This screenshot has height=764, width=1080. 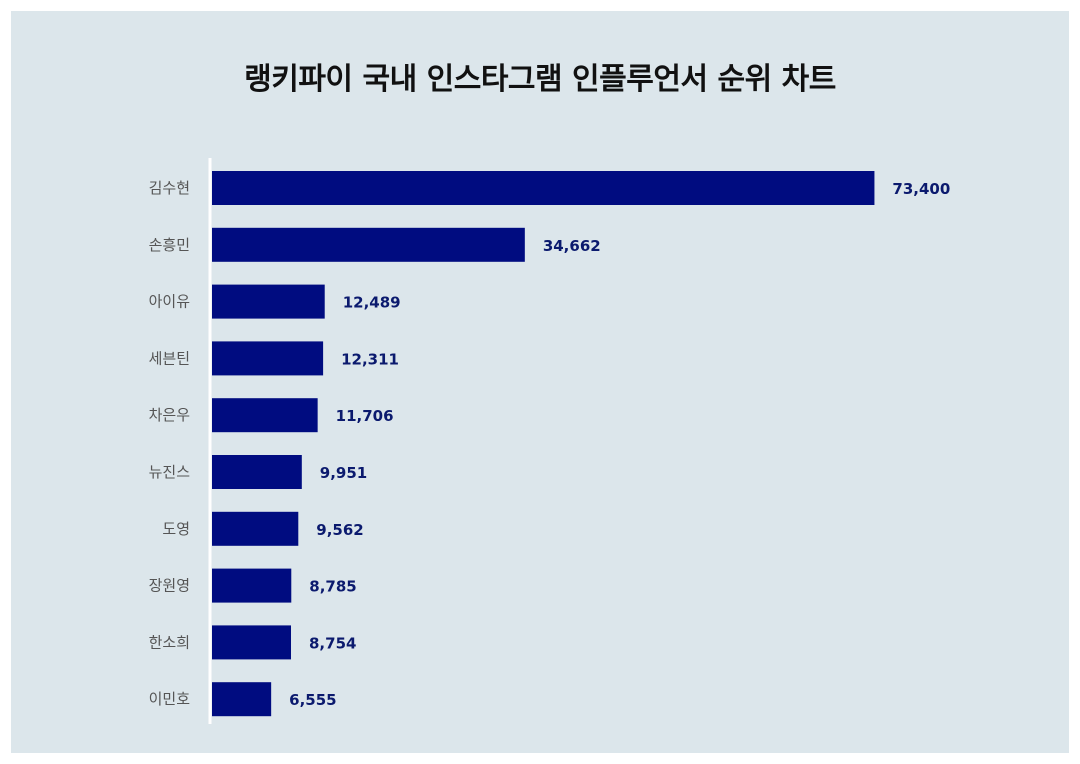 What do you see at coordinates (372, 303) in the screenshot?
I see `value-label-2: 12,489` at bounding box center [372, 303].